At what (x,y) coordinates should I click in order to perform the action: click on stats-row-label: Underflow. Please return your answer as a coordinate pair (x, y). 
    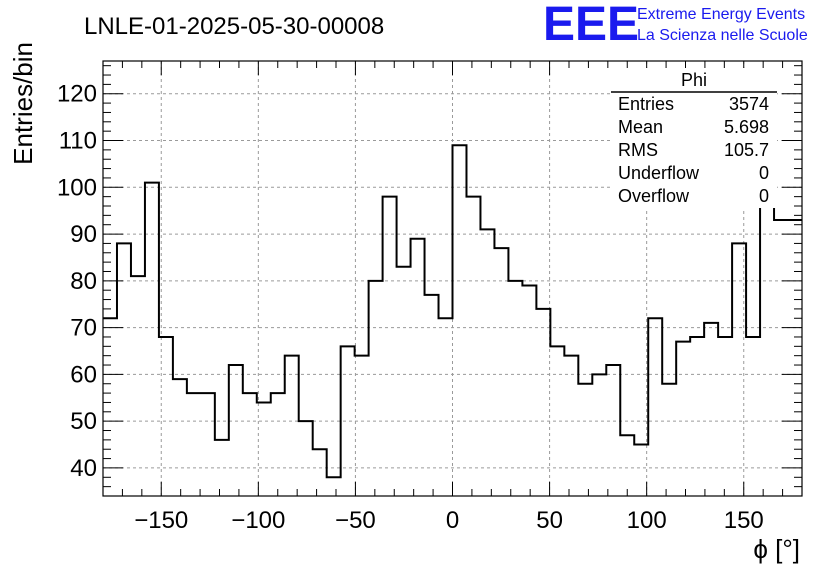
    Looking at the image, I should click on (659, 173).